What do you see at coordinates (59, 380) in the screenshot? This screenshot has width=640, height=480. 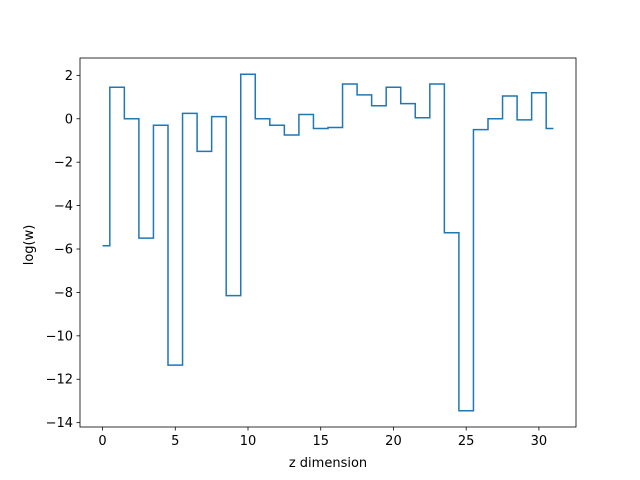 I see `y-tick-label: −12` at bounding box center [59, 380].